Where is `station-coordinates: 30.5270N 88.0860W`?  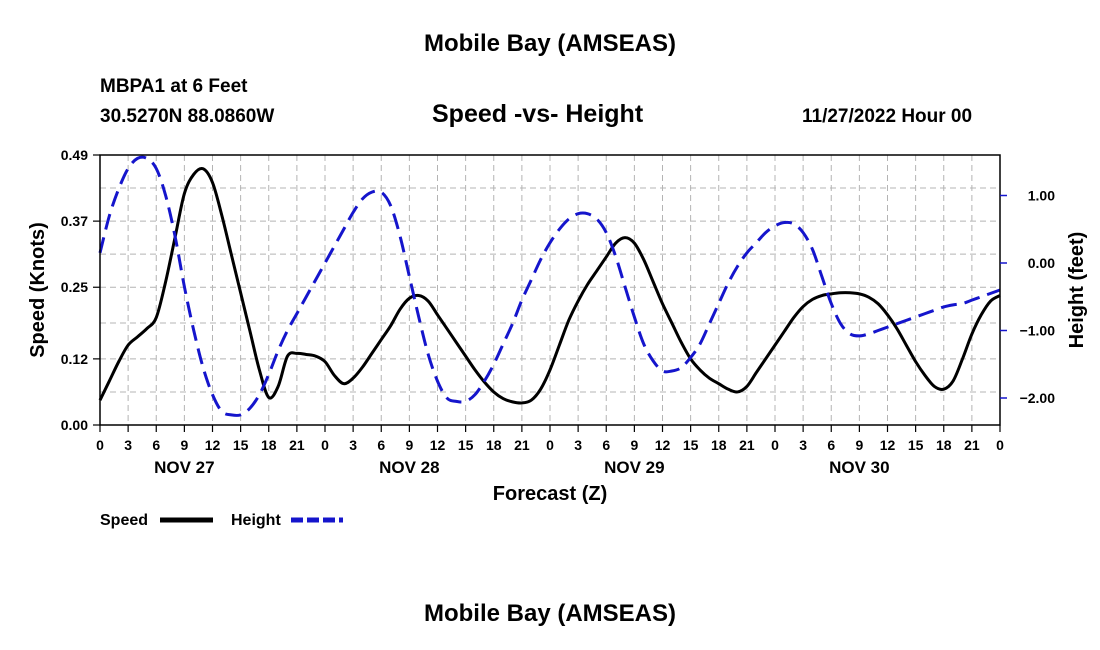 station-coordinates: 30.5270N 88.0860W is located at coordinates (187, 116).